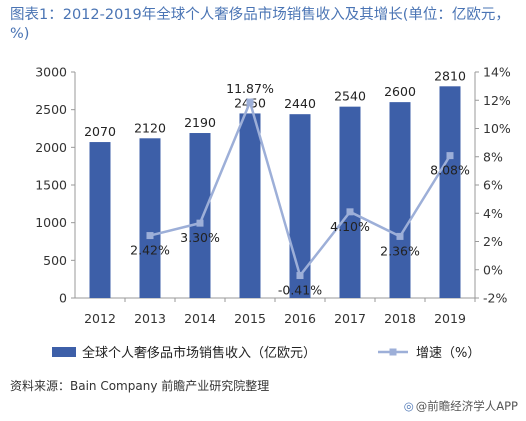  What do you see at coordinates (450, 75) in the screenshot?
I see `bar-value-label: 2810` at bounding box center [450, 75].